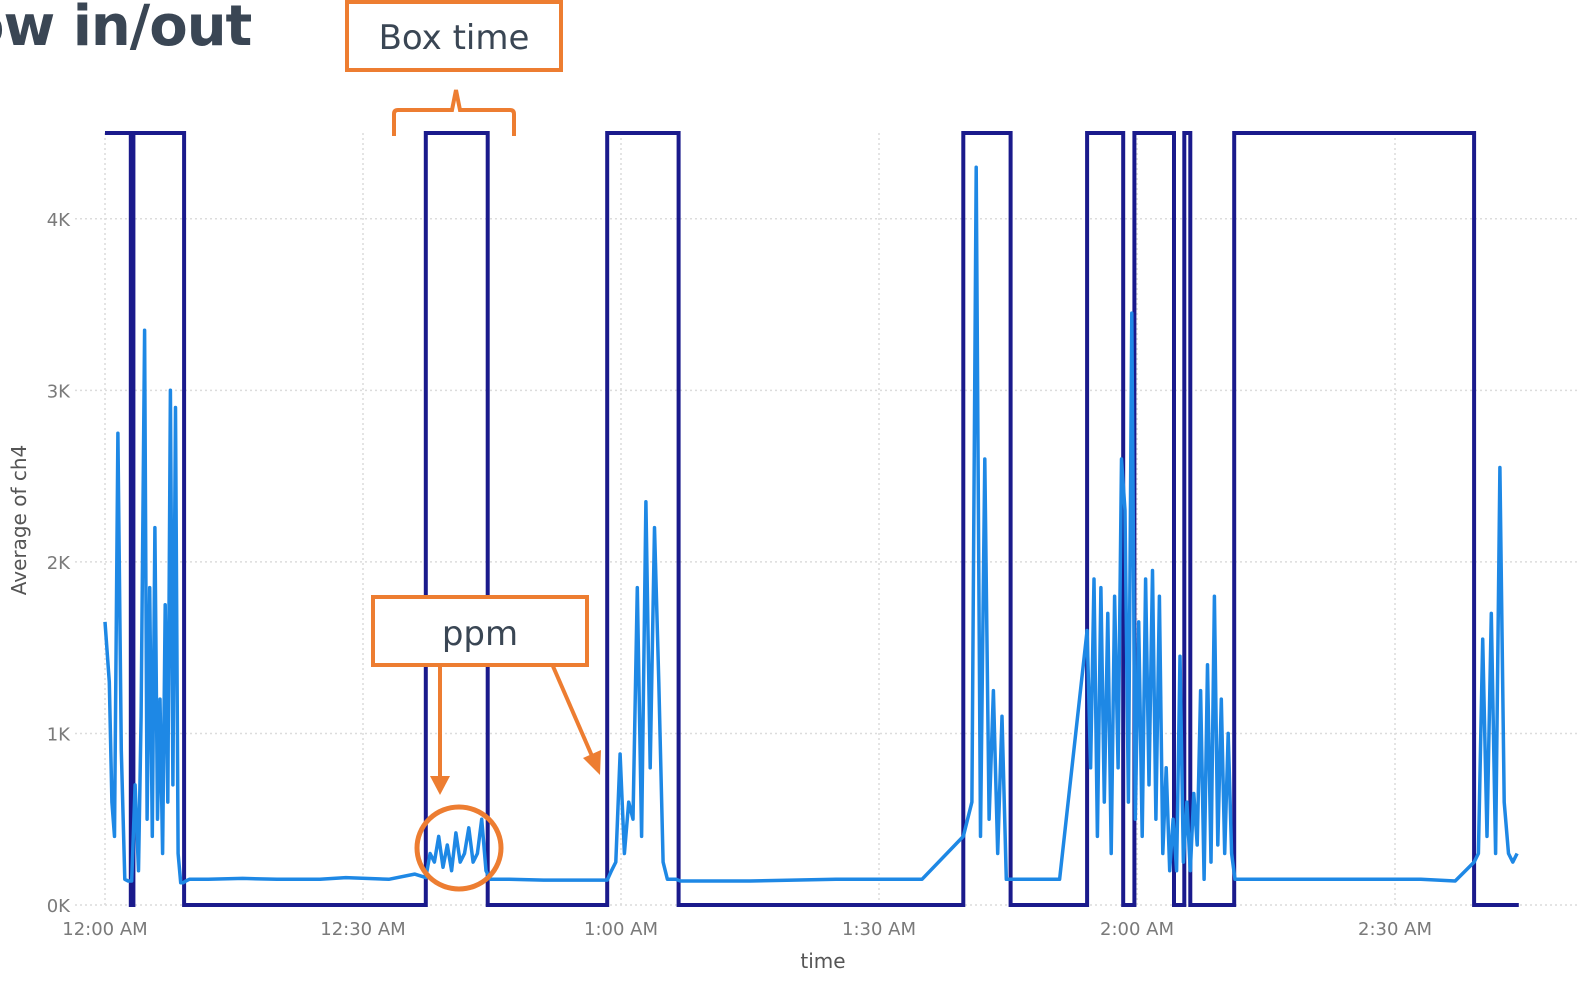 The image size is (1596, 1001). Describe the element at coordinates (362, 929) in the screenshot. I see `x-tick-label: 12:30 AM` at that location.